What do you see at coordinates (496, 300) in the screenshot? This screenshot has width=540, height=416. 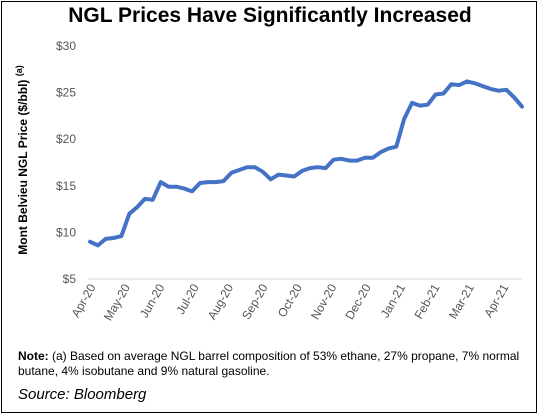 I see `x-tick-label: Apr-21` at bounding box center [496, 300].